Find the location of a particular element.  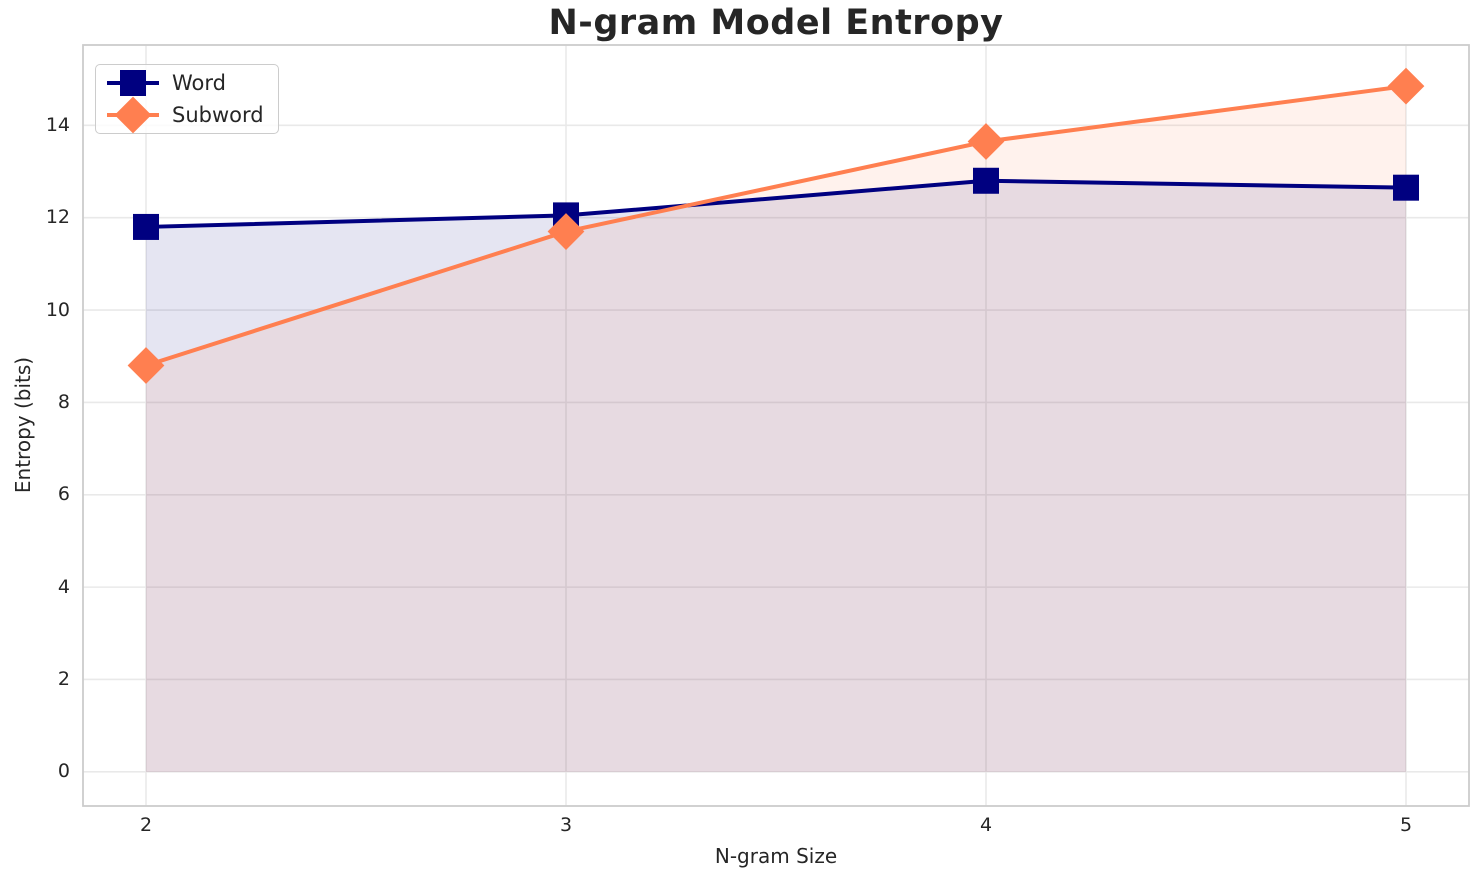

y-tick-label: 8 is located at coordinates (63, 401).